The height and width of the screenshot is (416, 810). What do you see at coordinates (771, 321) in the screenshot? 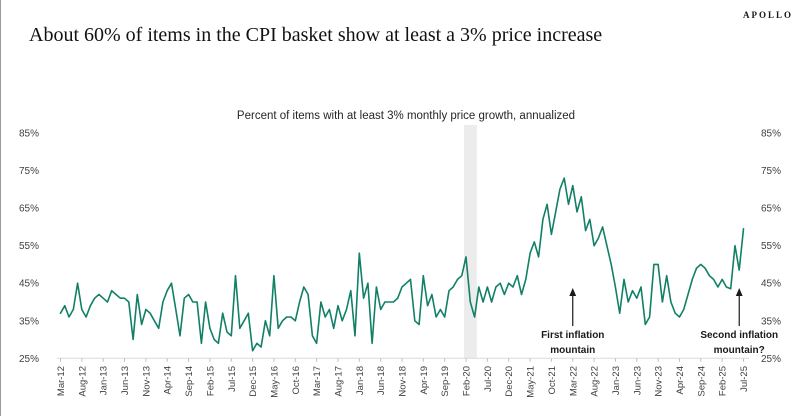
I see `y-tick-label-right: 35%` at bounding box center [771, 321].